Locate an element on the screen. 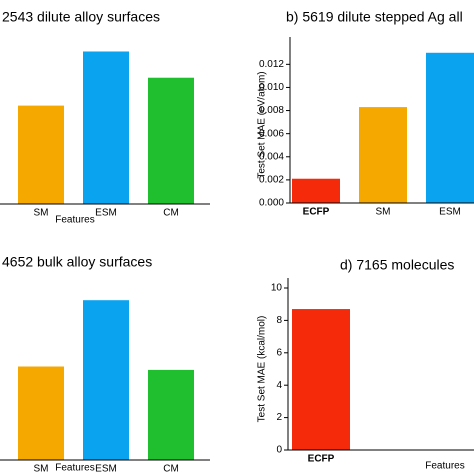  y-tick-label: 6 is located at coordinates (279, 352).